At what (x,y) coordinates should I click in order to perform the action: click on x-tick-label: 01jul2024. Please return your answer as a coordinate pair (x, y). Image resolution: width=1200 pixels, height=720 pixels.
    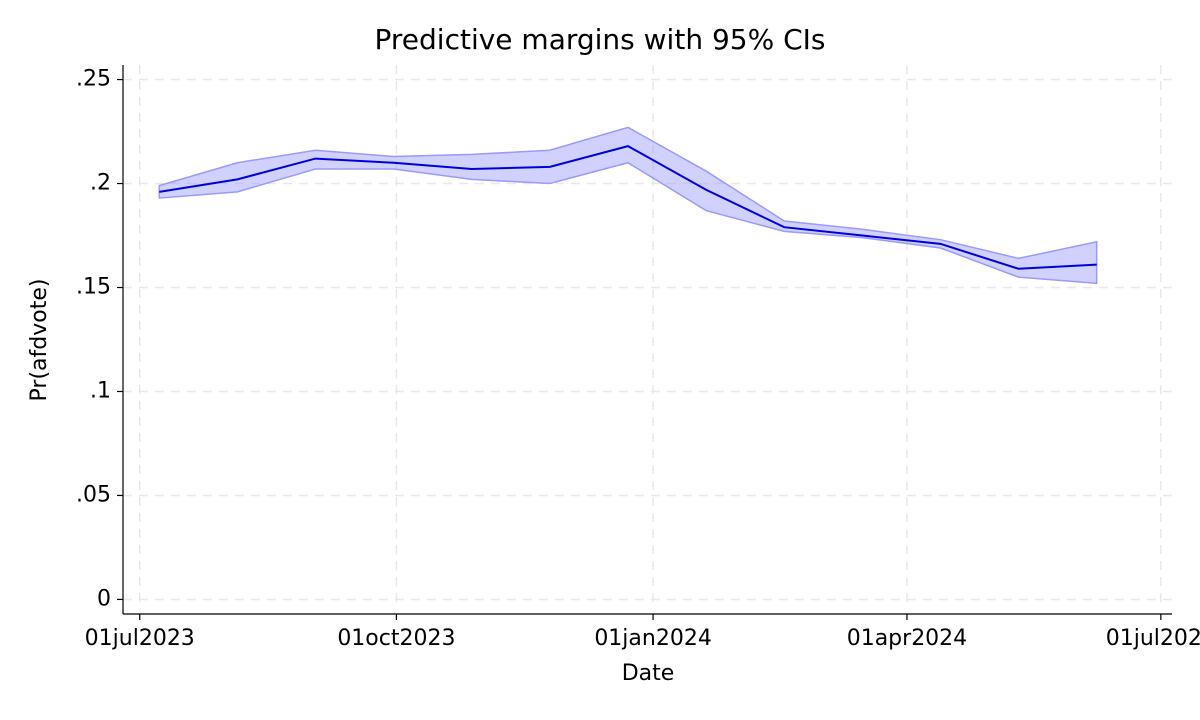
    Looking at the image, I should click on (1153, 638).